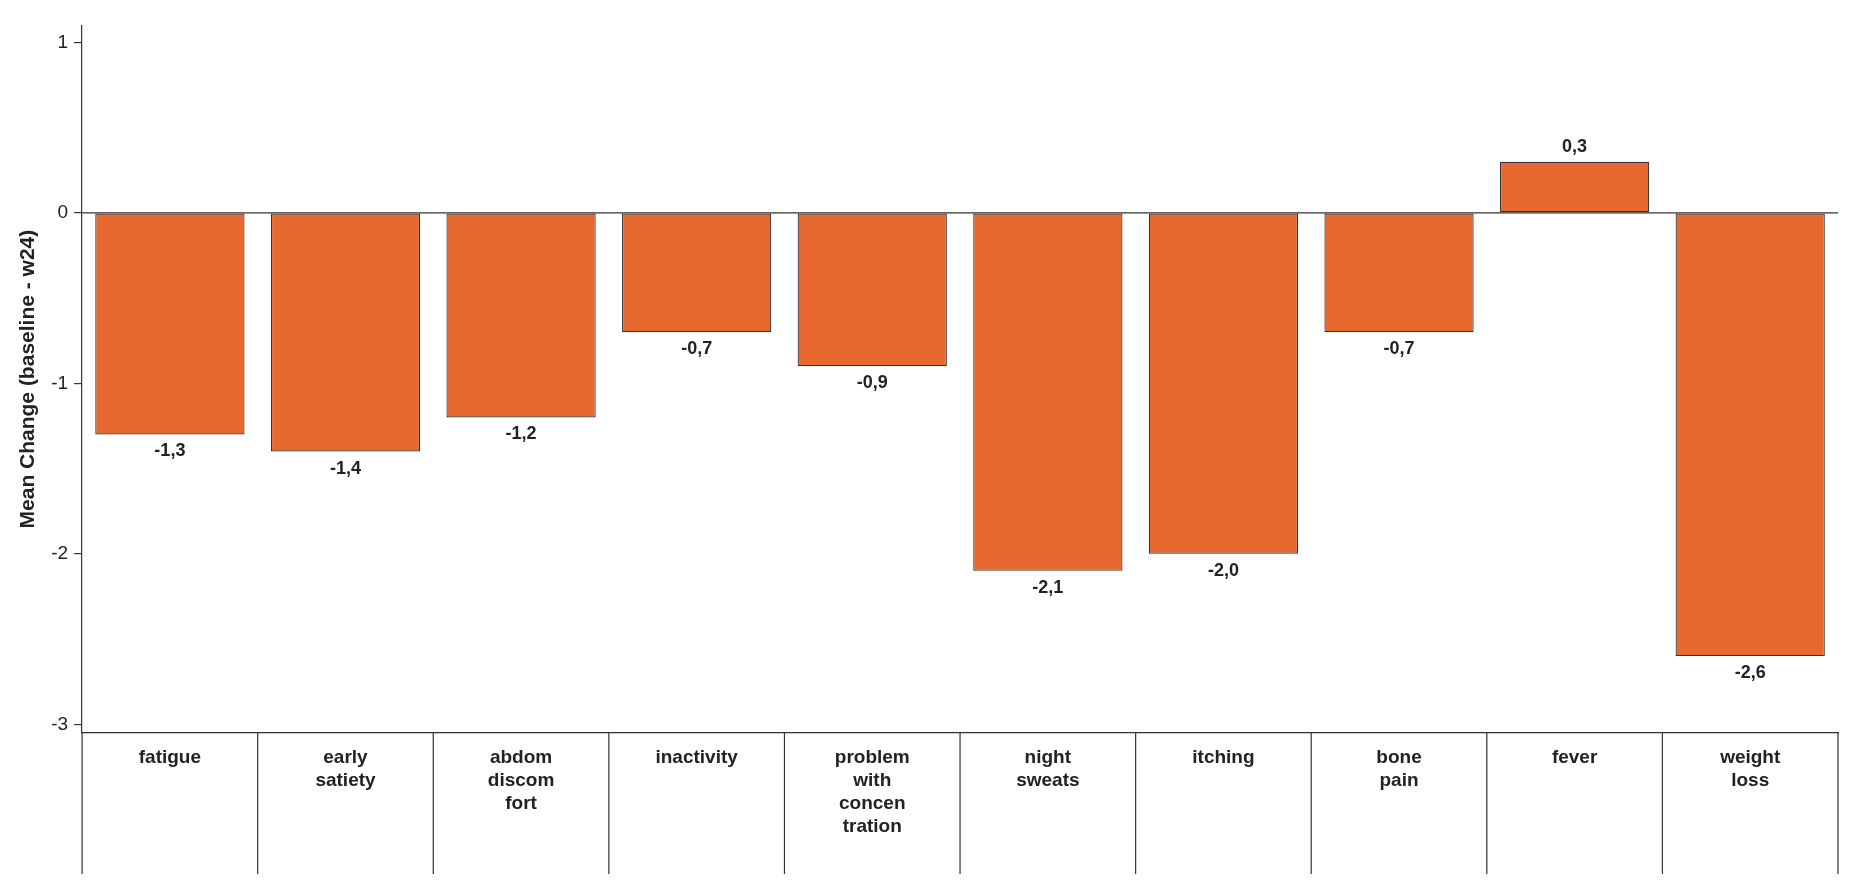 This screenshot has width=1852, height=883. What do you see at coordinates (521, 780) in the screenshot?
I see `x-tick-label: abdom discom fort` at bounding box center [521, 780].